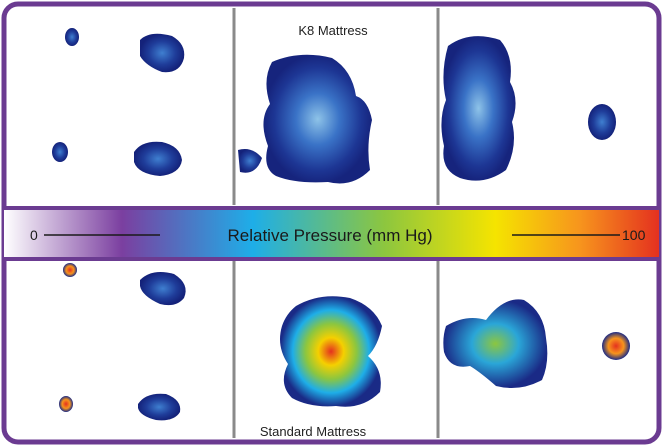 The image size is (663, 446). What do you see at coordinates (634, 235) in the screenshot?
I see `scale-max-label: 100` at bounding box center [634, 235].